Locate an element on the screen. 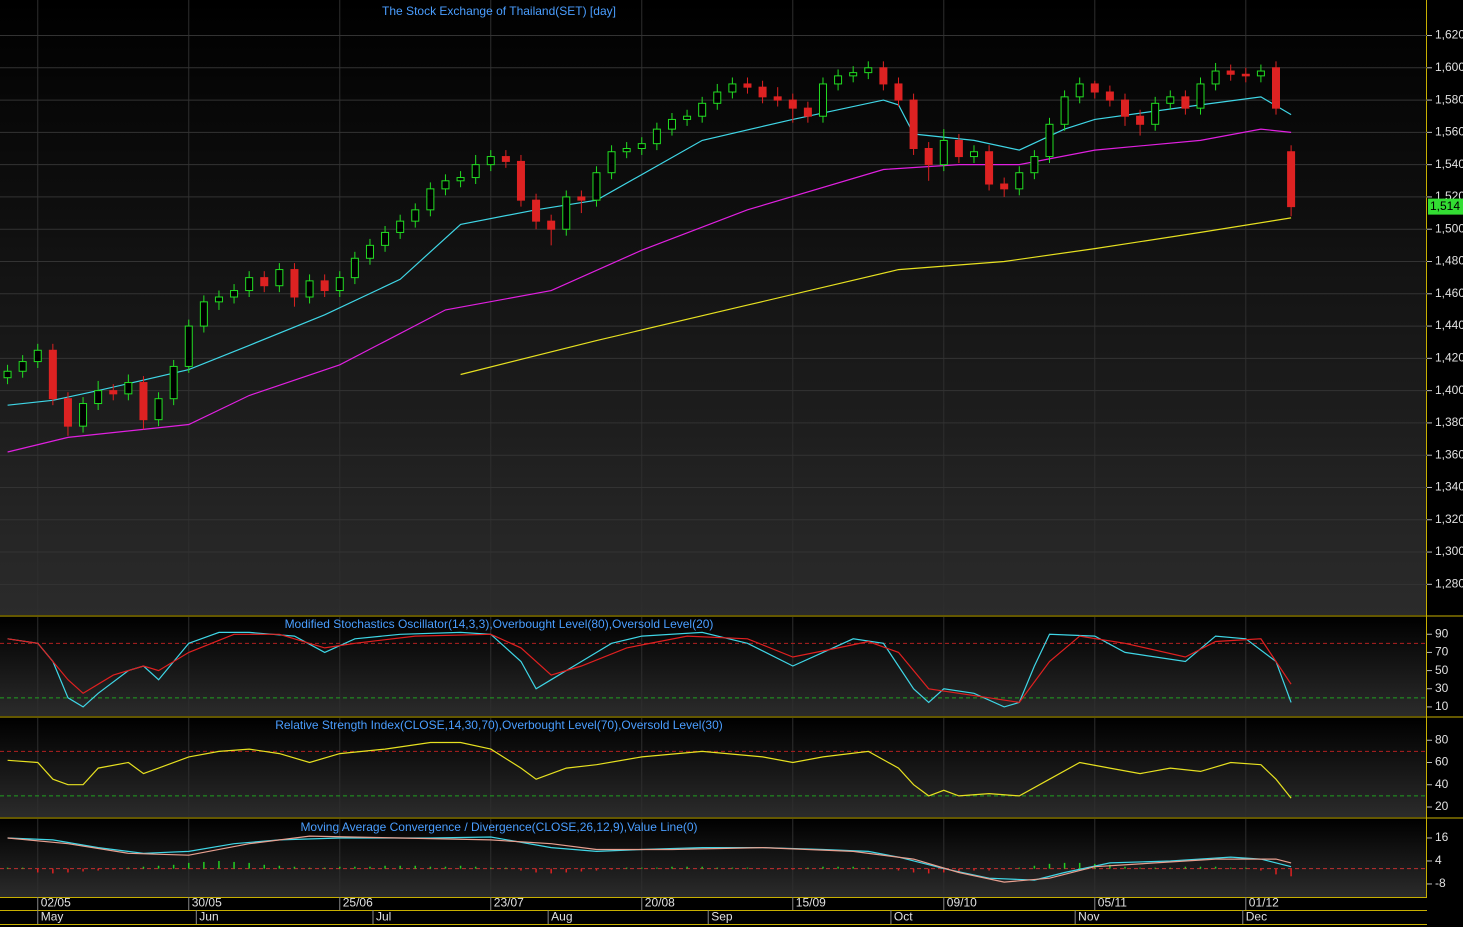 This screenshot has width=1463, height=927. y-tick-label: 1,280 is located at coordinates (1449, 584).